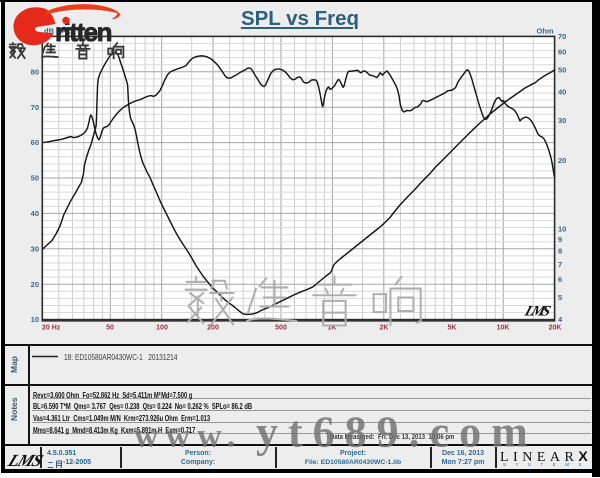  Describe the element at coordinates (281, 328) in the screenshot. I see `svg-text: 500` at that location.